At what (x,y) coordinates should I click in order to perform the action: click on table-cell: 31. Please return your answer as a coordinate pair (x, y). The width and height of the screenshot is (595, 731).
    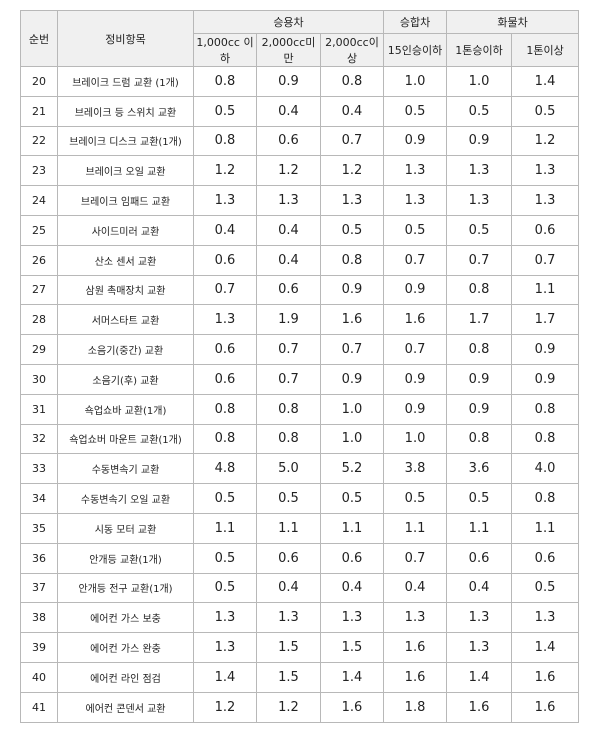
    Looking at the image, I should click on (39, 409).